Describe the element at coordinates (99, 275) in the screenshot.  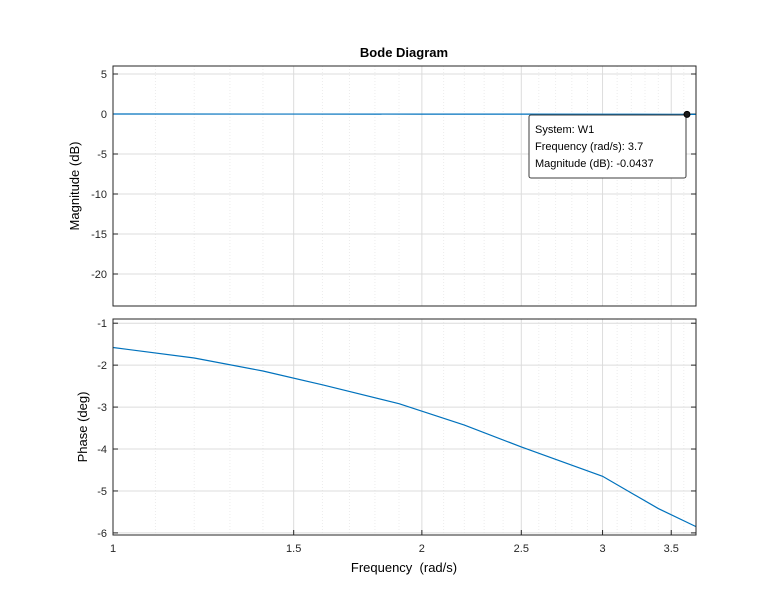
I see `magnitude-ytick-label: -20` at that location.